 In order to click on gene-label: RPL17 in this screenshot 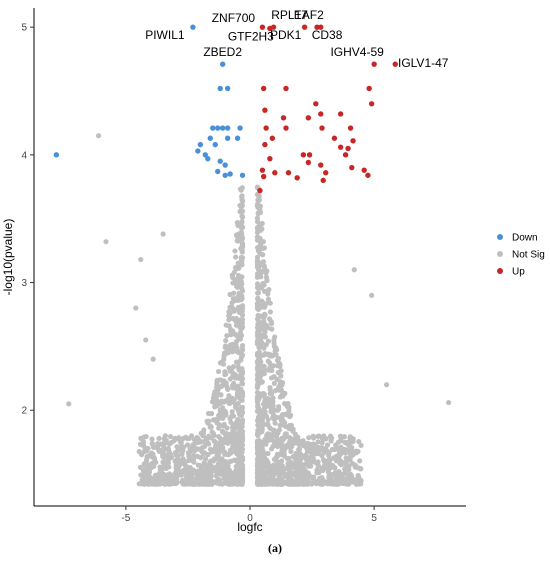, I will do `click(289, 15)`.